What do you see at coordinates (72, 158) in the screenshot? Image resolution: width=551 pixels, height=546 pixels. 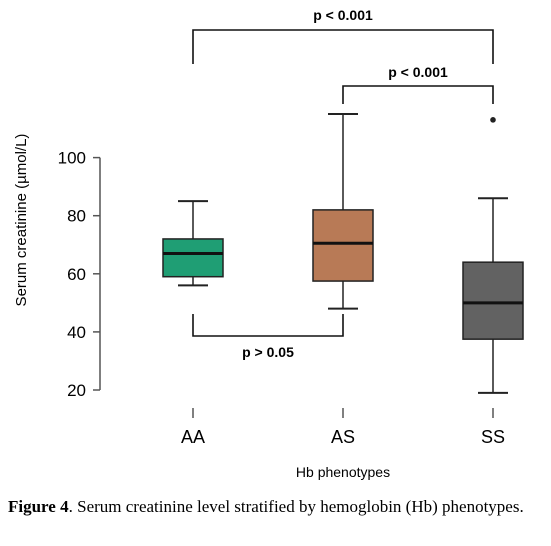 I see `y-tick-label: 100` at bounding box center [72, 158].